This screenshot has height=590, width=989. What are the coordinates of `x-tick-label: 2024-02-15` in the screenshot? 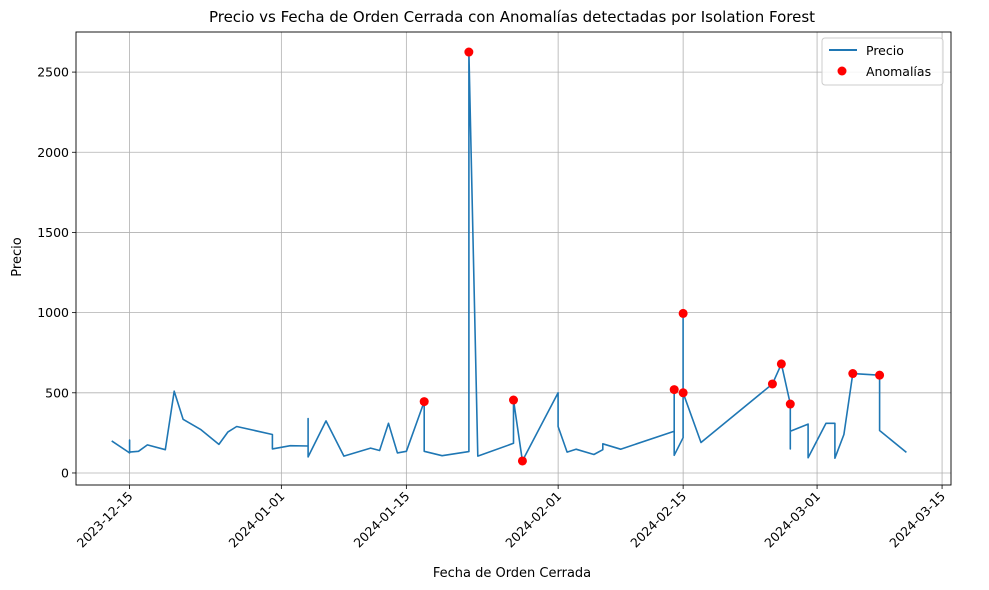 It's located at (658, 520).